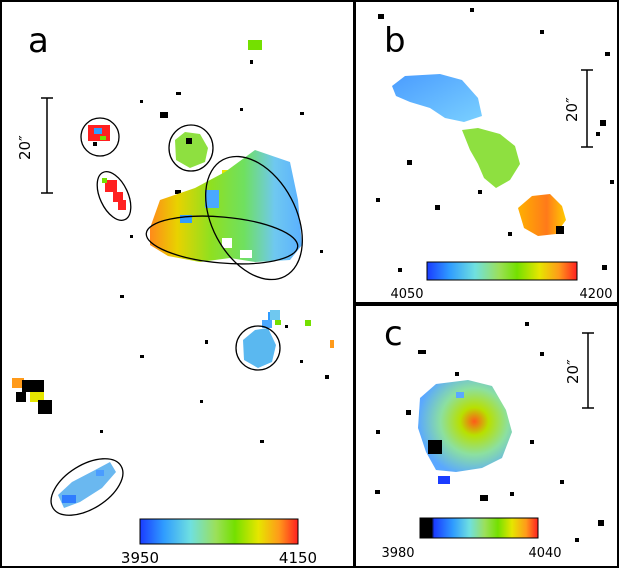 The image size is (619, 568). What do you see at coordinates (588, 370) in the screenshot?
I see `panel-c-scale-bar` at bounding box center [588, 370].